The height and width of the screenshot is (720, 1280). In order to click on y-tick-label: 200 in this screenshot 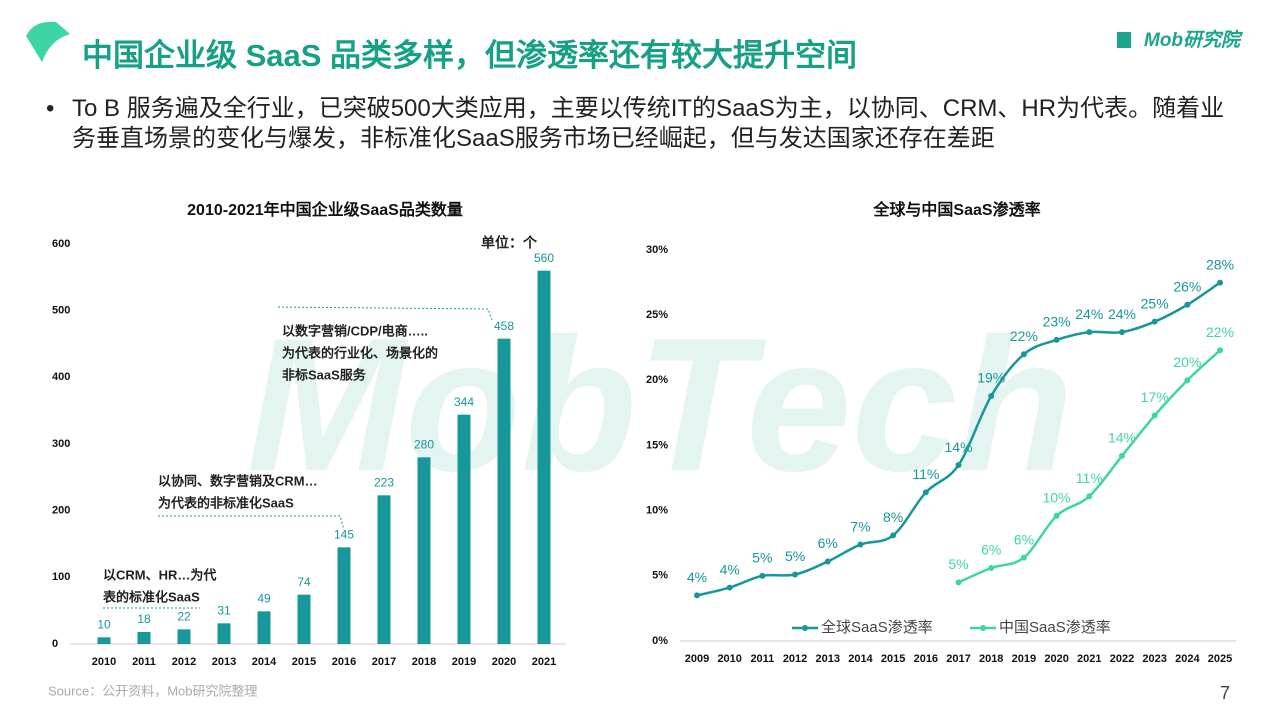, I will do `click(61, 511)`.